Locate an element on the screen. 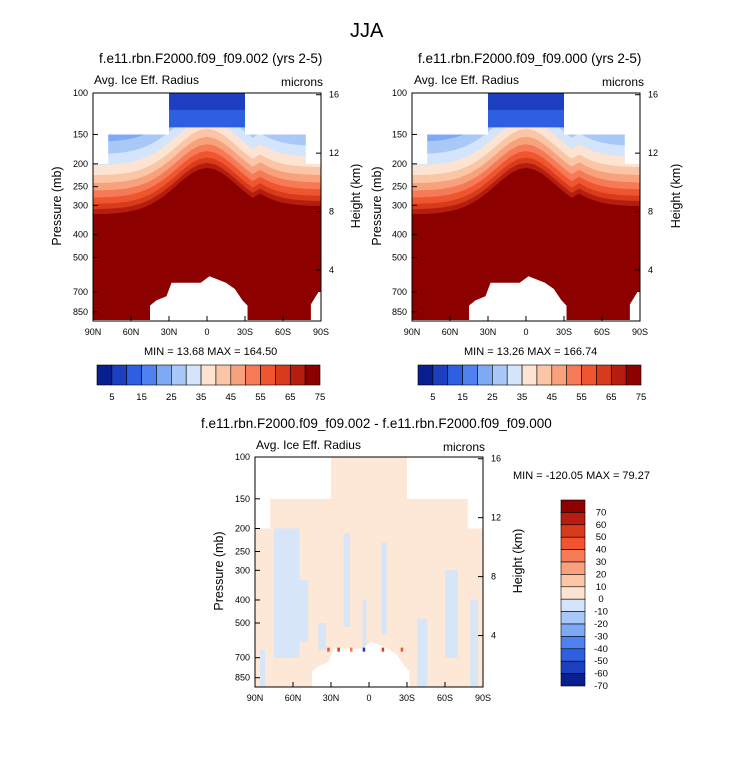 The height and width of the screenshot is (784, 733). panel-c-stats: MIN = -120.05 MAX = 79.27 is located at coordinates (581, 476).